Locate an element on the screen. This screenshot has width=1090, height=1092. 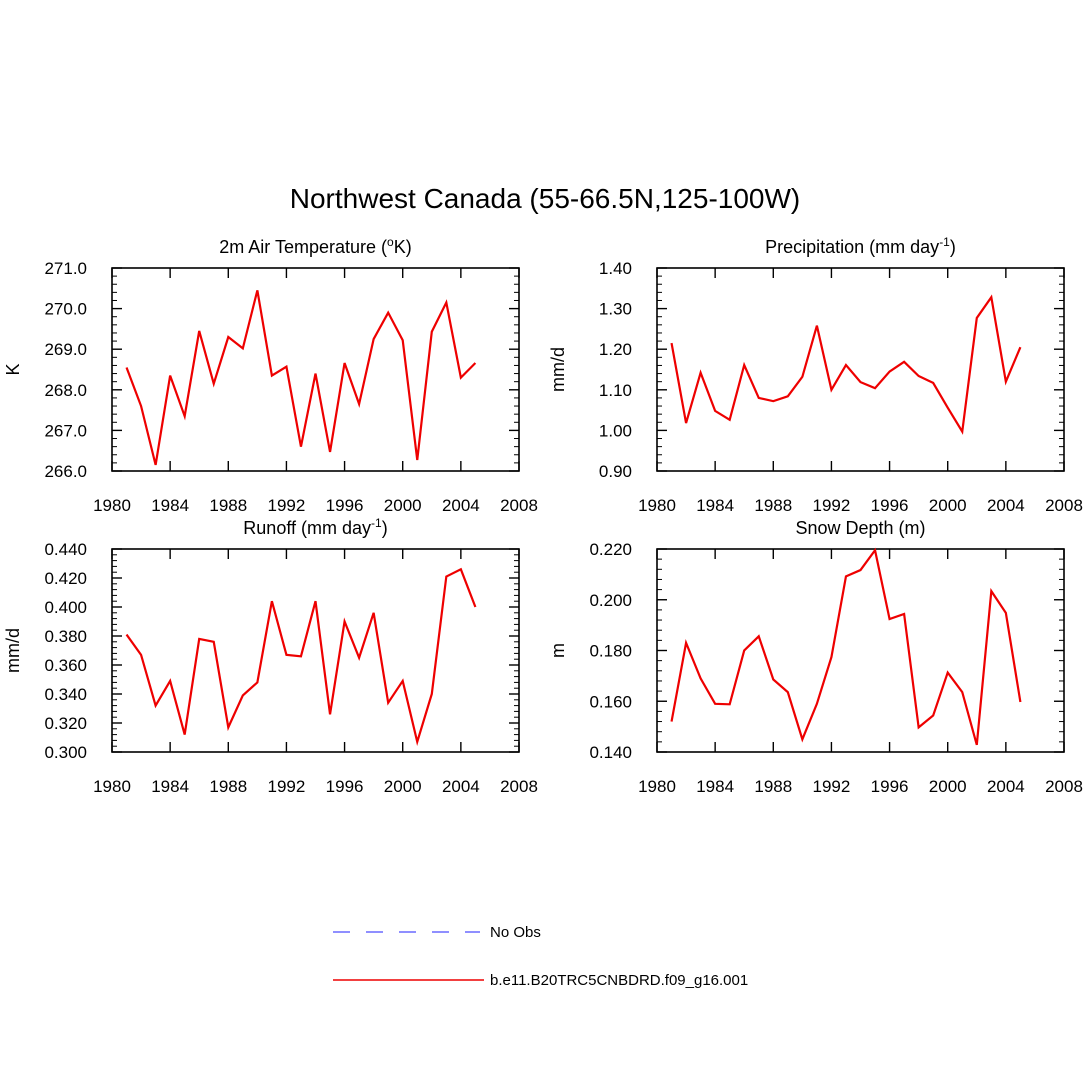
panel-4-x-tick-label-1992: 1992 is located at coordinates (832, 786).